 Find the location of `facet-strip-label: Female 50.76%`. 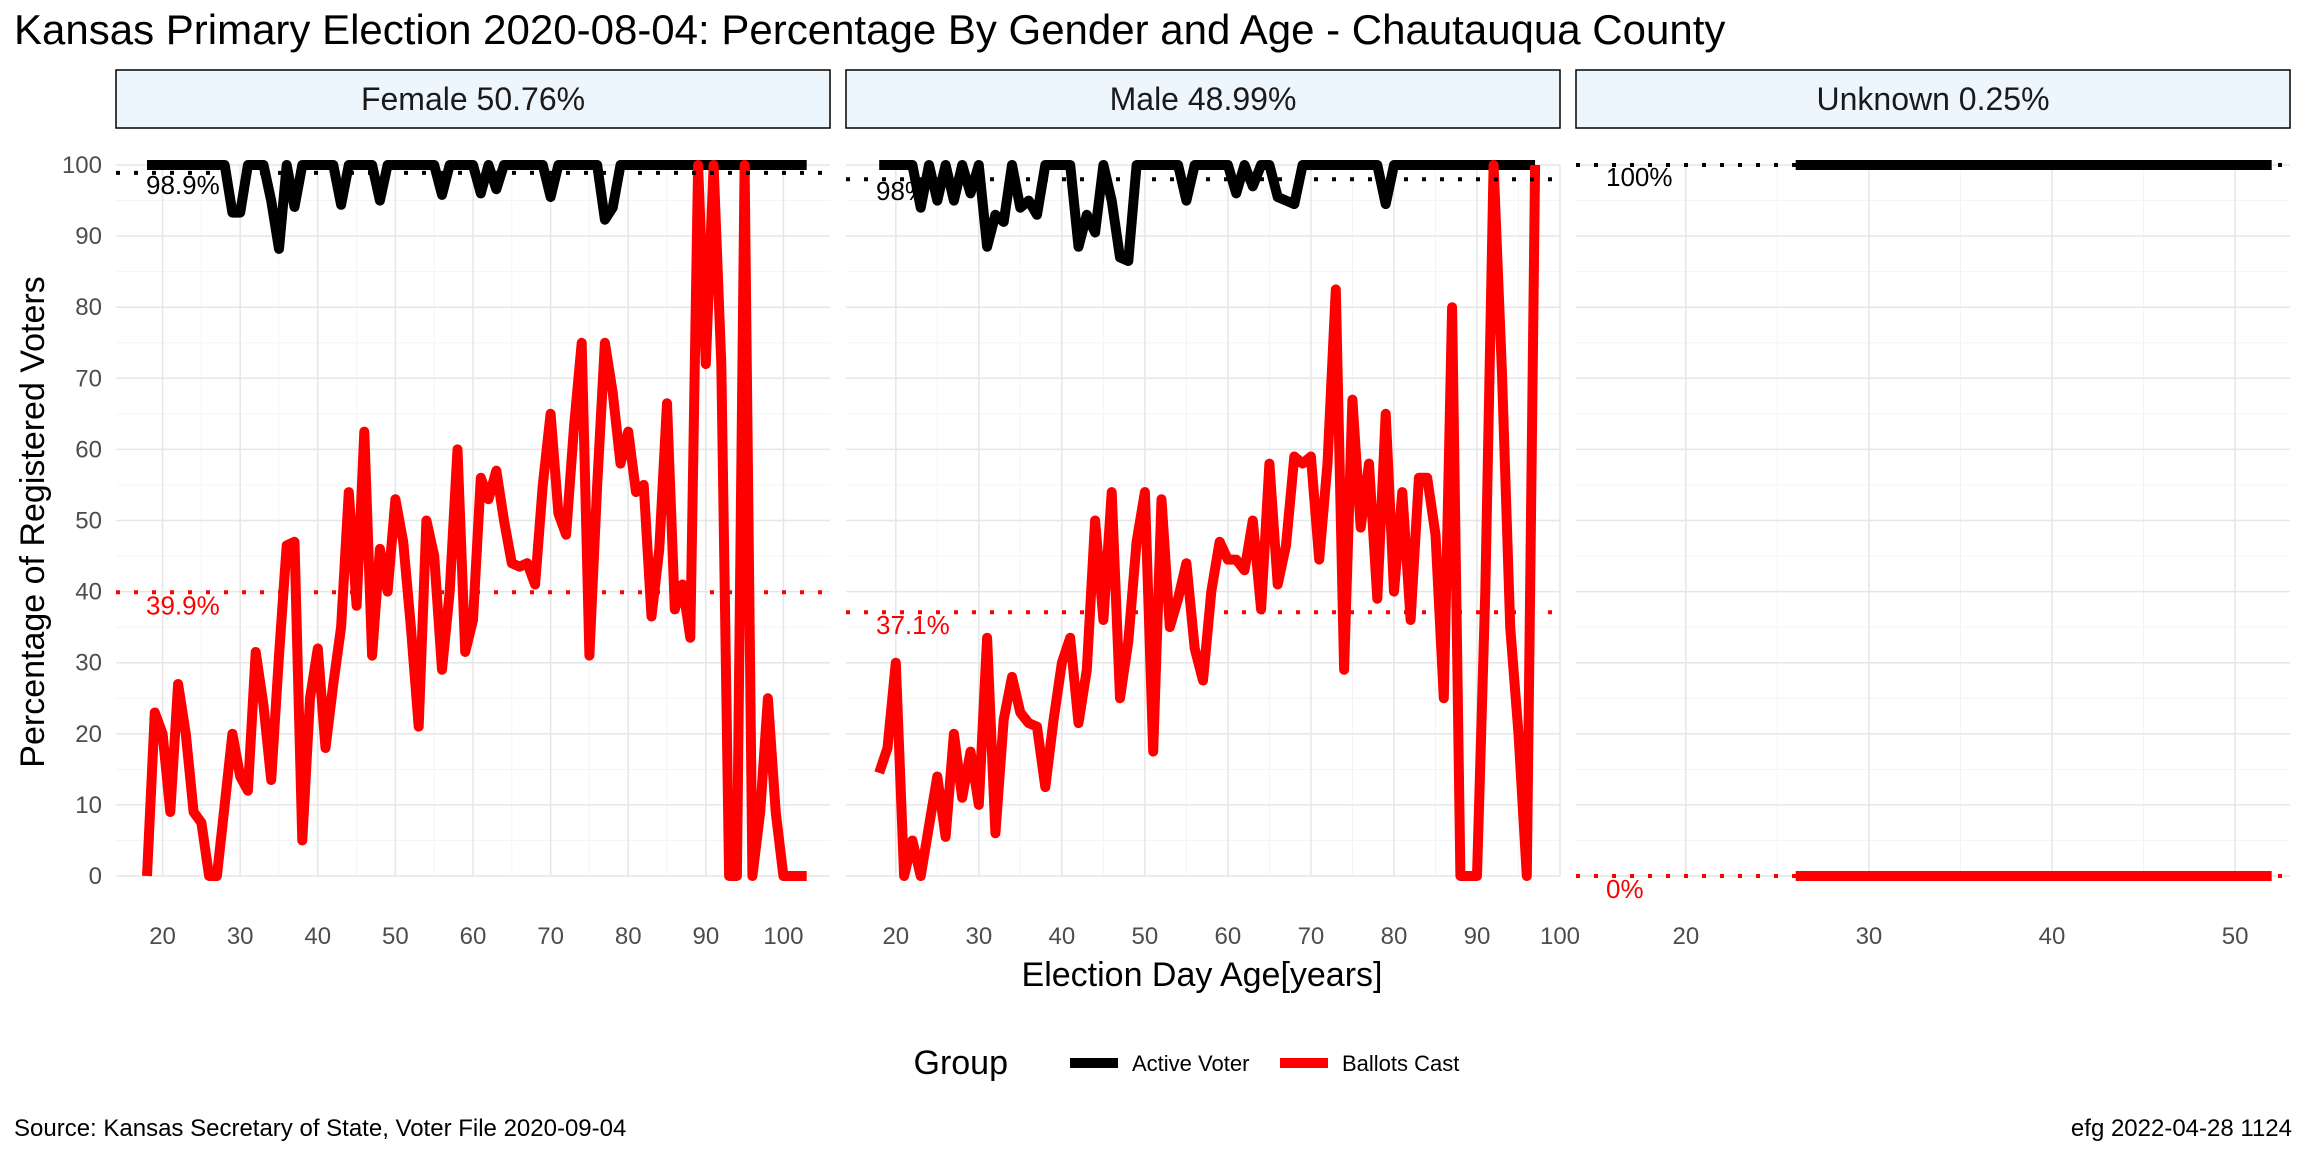

facet-strip-label: Female 50.76% is located at coordinates (473, 99).